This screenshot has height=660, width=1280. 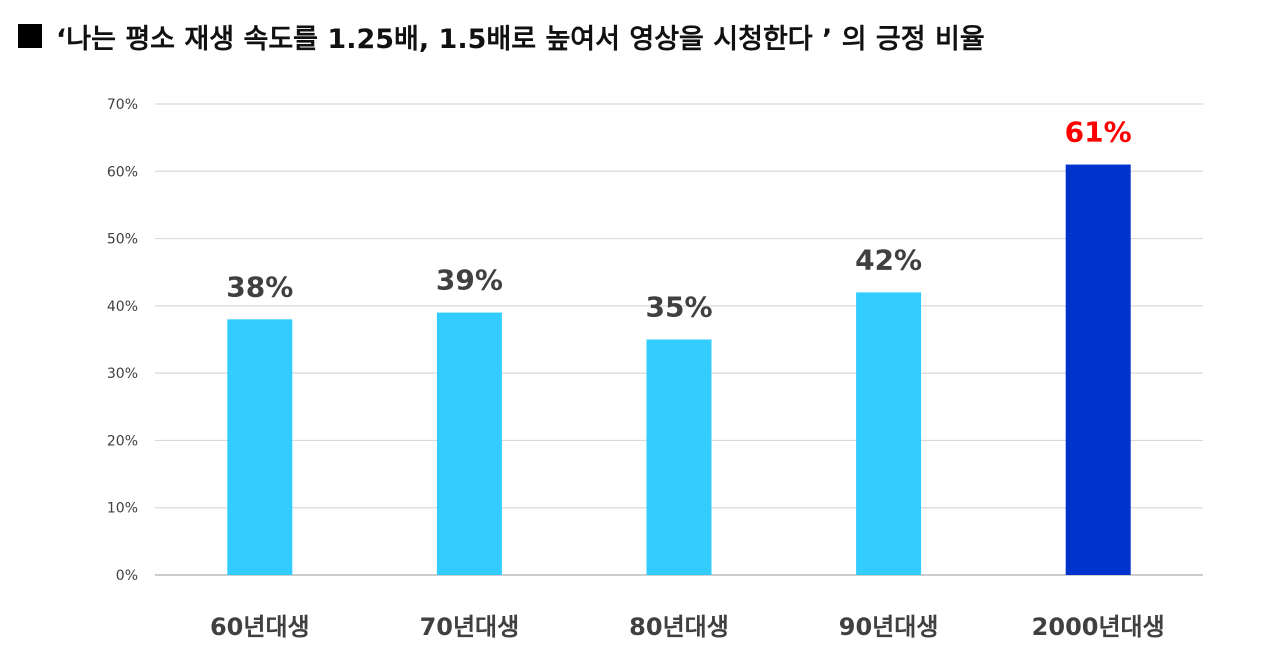 I want to click on data-label: 38%, so click(x=259, y=286).